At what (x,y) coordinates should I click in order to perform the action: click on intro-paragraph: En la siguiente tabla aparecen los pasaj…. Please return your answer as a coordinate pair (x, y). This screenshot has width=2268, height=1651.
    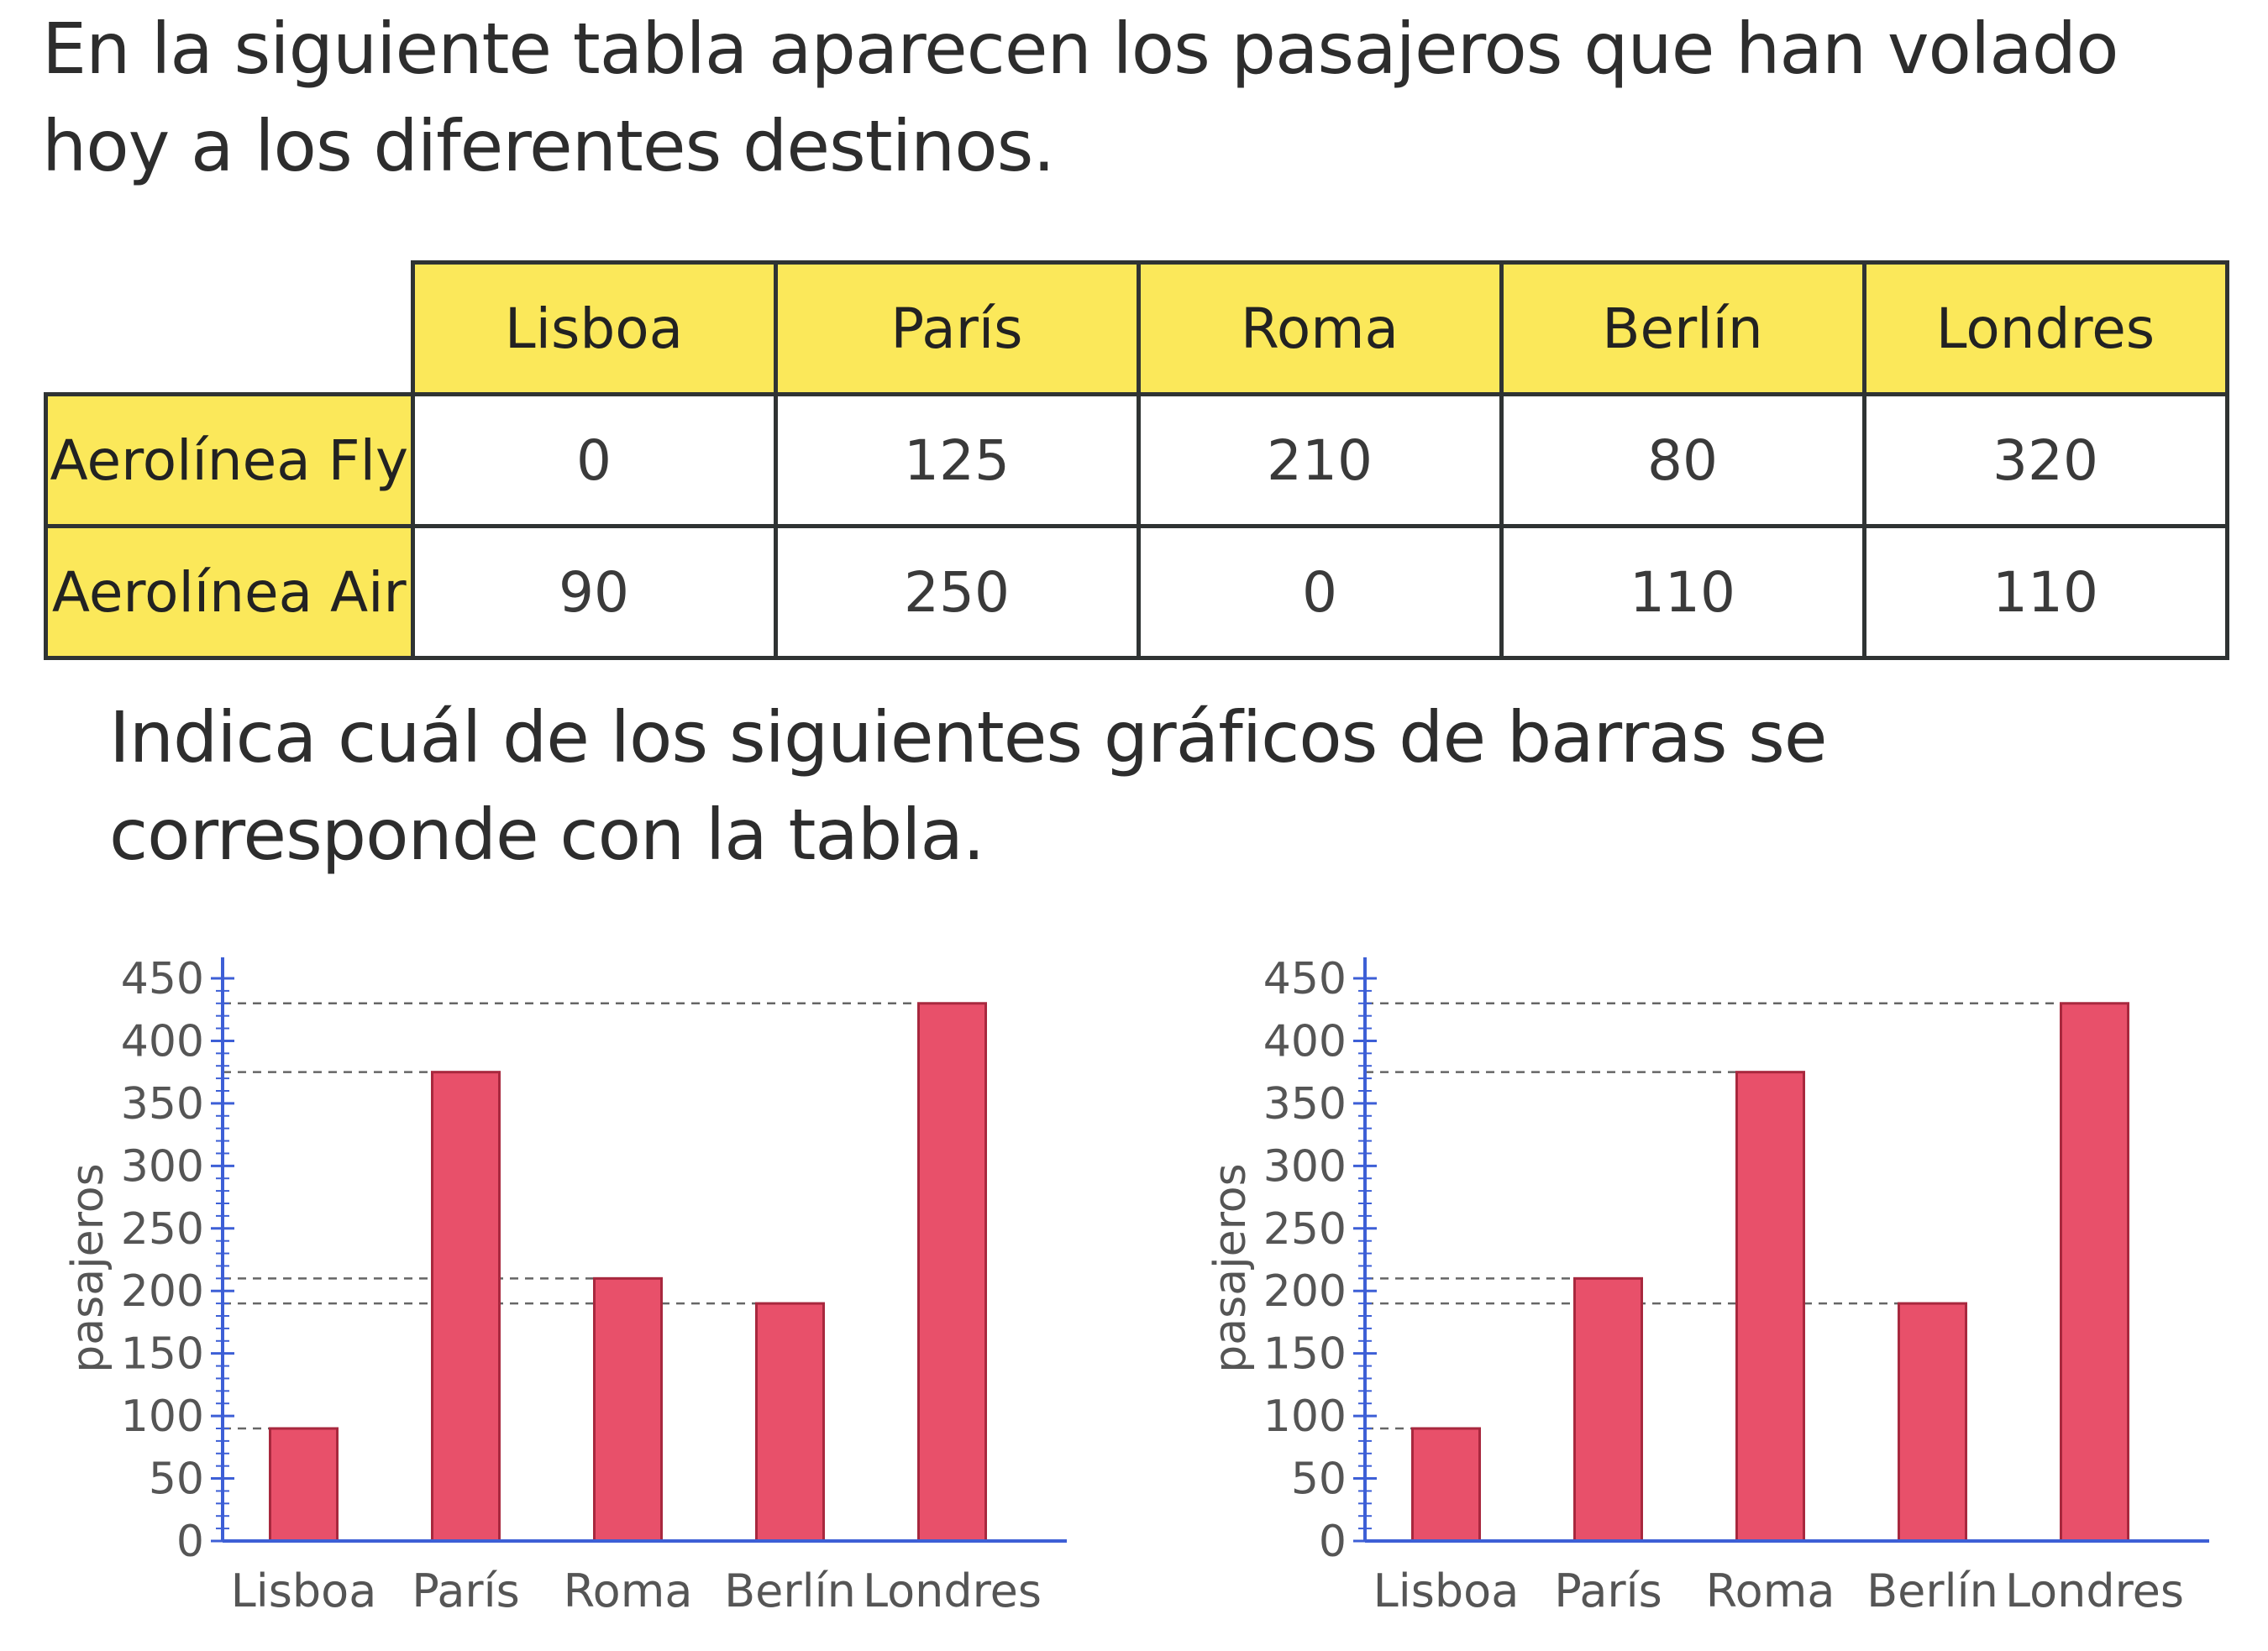
    Looking at the image, I should click on (1080, 97).